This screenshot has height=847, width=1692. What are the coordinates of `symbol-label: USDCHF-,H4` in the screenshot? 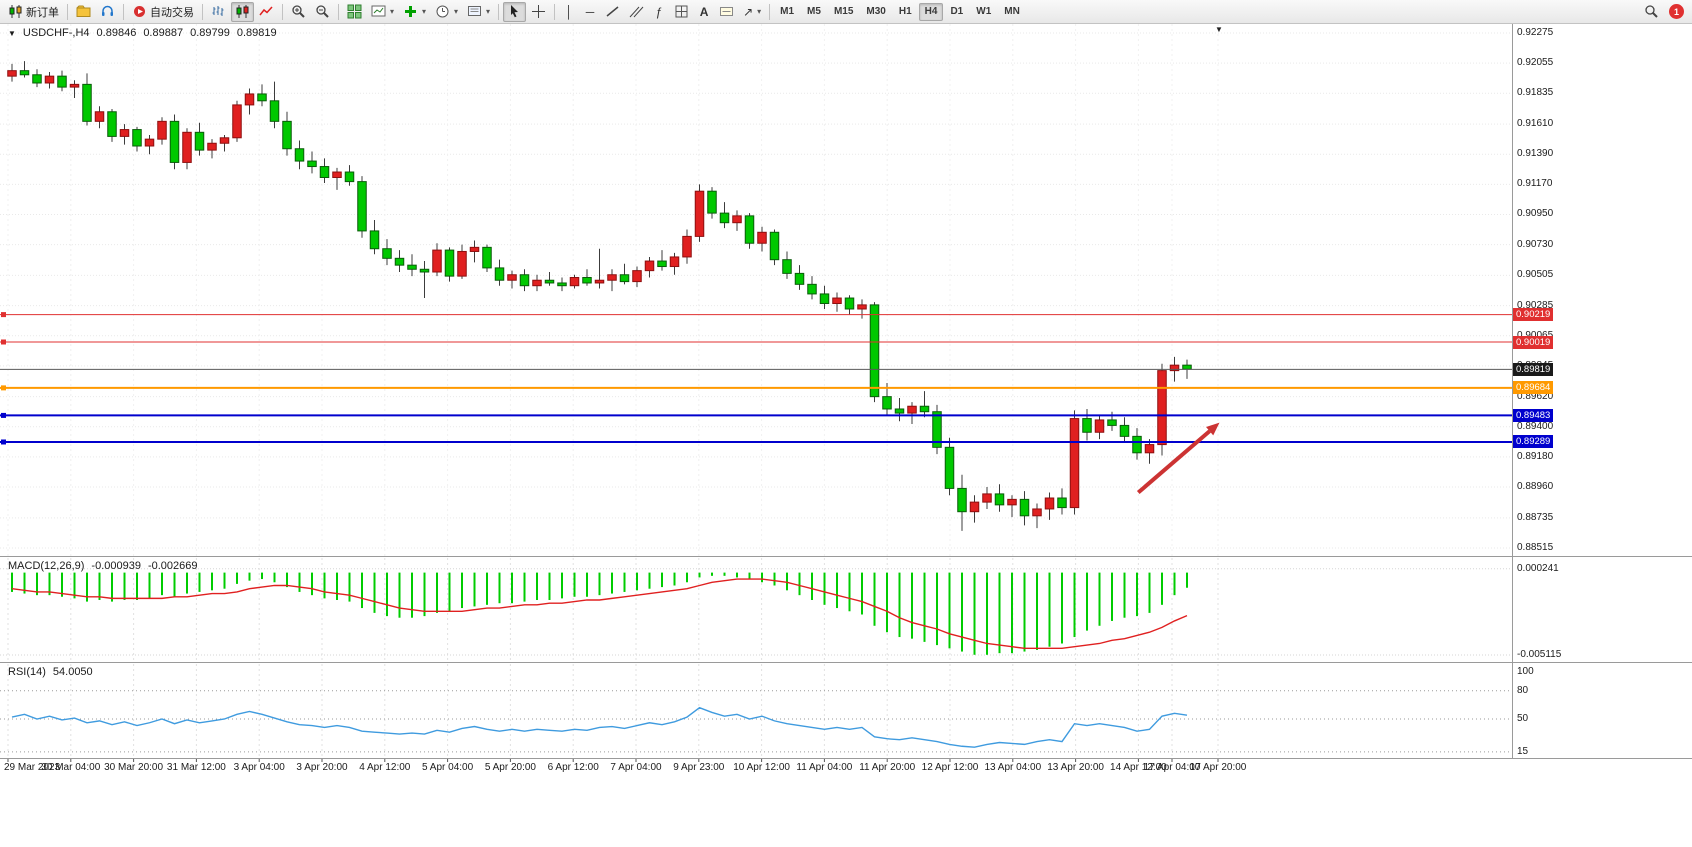 It's located at (56, 33).